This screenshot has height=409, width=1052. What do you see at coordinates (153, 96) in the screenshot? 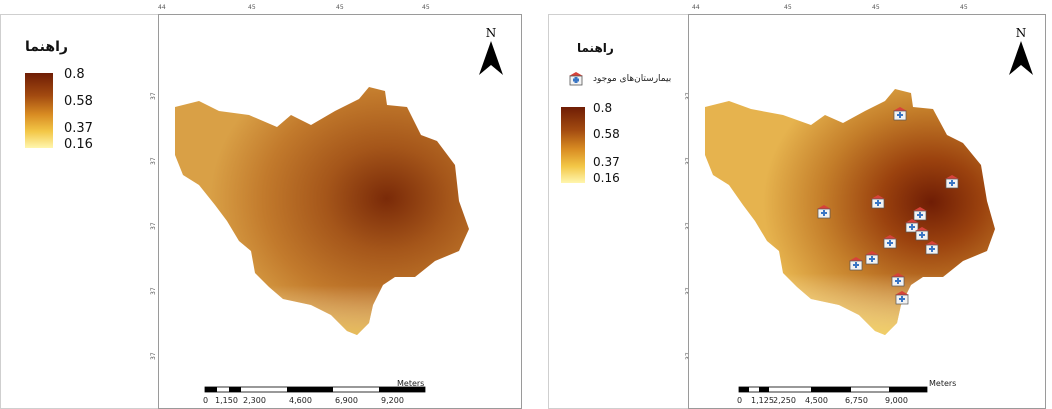
I see `left-grid-side-label-0: 37` at bounding box center [153, 96].